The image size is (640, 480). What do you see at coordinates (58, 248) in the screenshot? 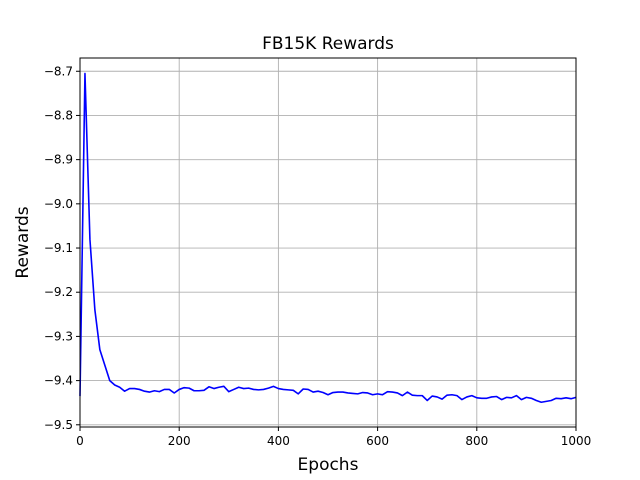
I see `y-tick-label: −9.1` at bounding box center [58, 248].